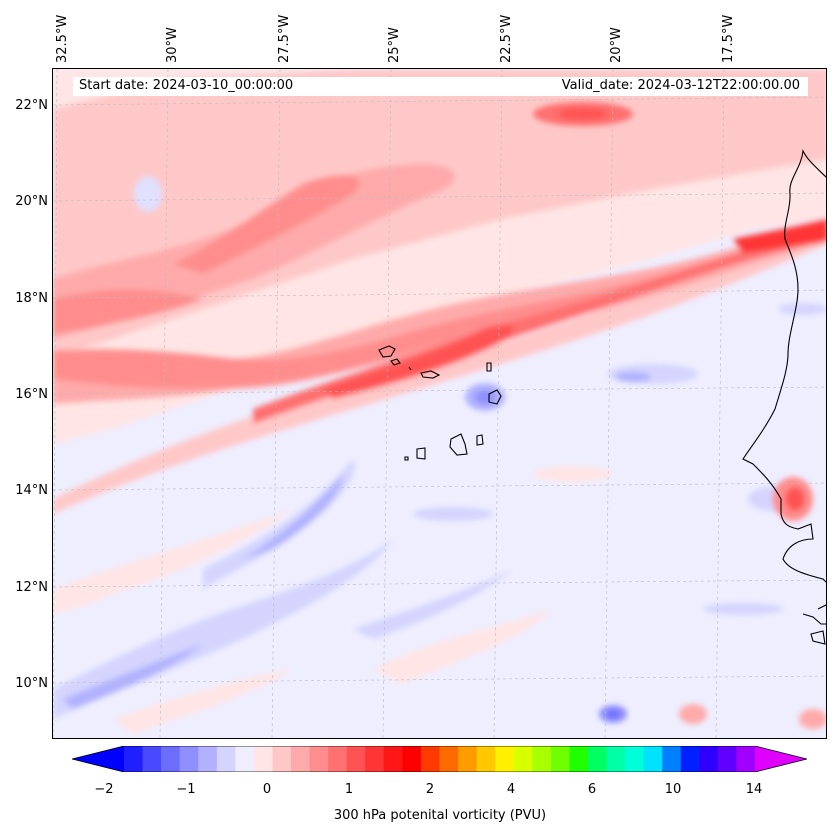 The width and height of the screenshot is (837, 836). What do you see at coordinates (31, 201) in the screenshot?
I see `lat-label: 20°N` at bounding box center [31, 201].